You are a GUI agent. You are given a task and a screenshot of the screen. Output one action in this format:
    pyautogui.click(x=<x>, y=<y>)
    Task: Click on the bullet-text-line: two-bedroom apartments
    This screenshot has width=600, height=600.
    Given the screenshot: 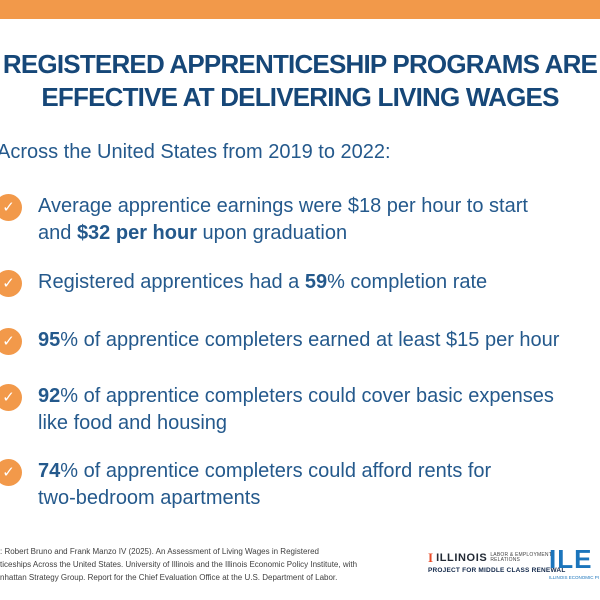 What is the action you would take?
    pyautogui.click(x=149, y=498)
    